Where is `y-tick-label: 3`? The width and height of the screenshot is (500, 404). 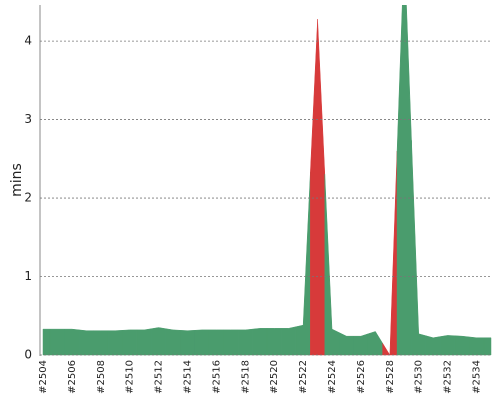 y-tick-label: 3 is located at coordinates (28, 119).